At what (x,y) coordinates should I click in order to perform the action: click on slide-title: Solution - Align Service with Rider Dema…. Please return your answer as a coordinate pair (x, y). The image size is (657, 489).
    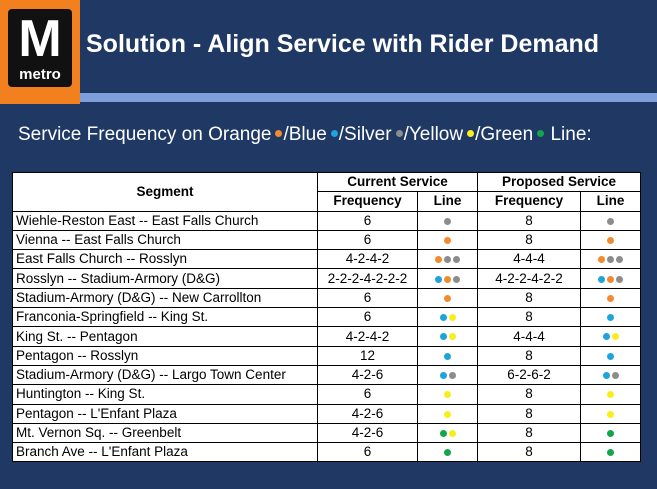
    Looking at the image, I should click on (343, 44).